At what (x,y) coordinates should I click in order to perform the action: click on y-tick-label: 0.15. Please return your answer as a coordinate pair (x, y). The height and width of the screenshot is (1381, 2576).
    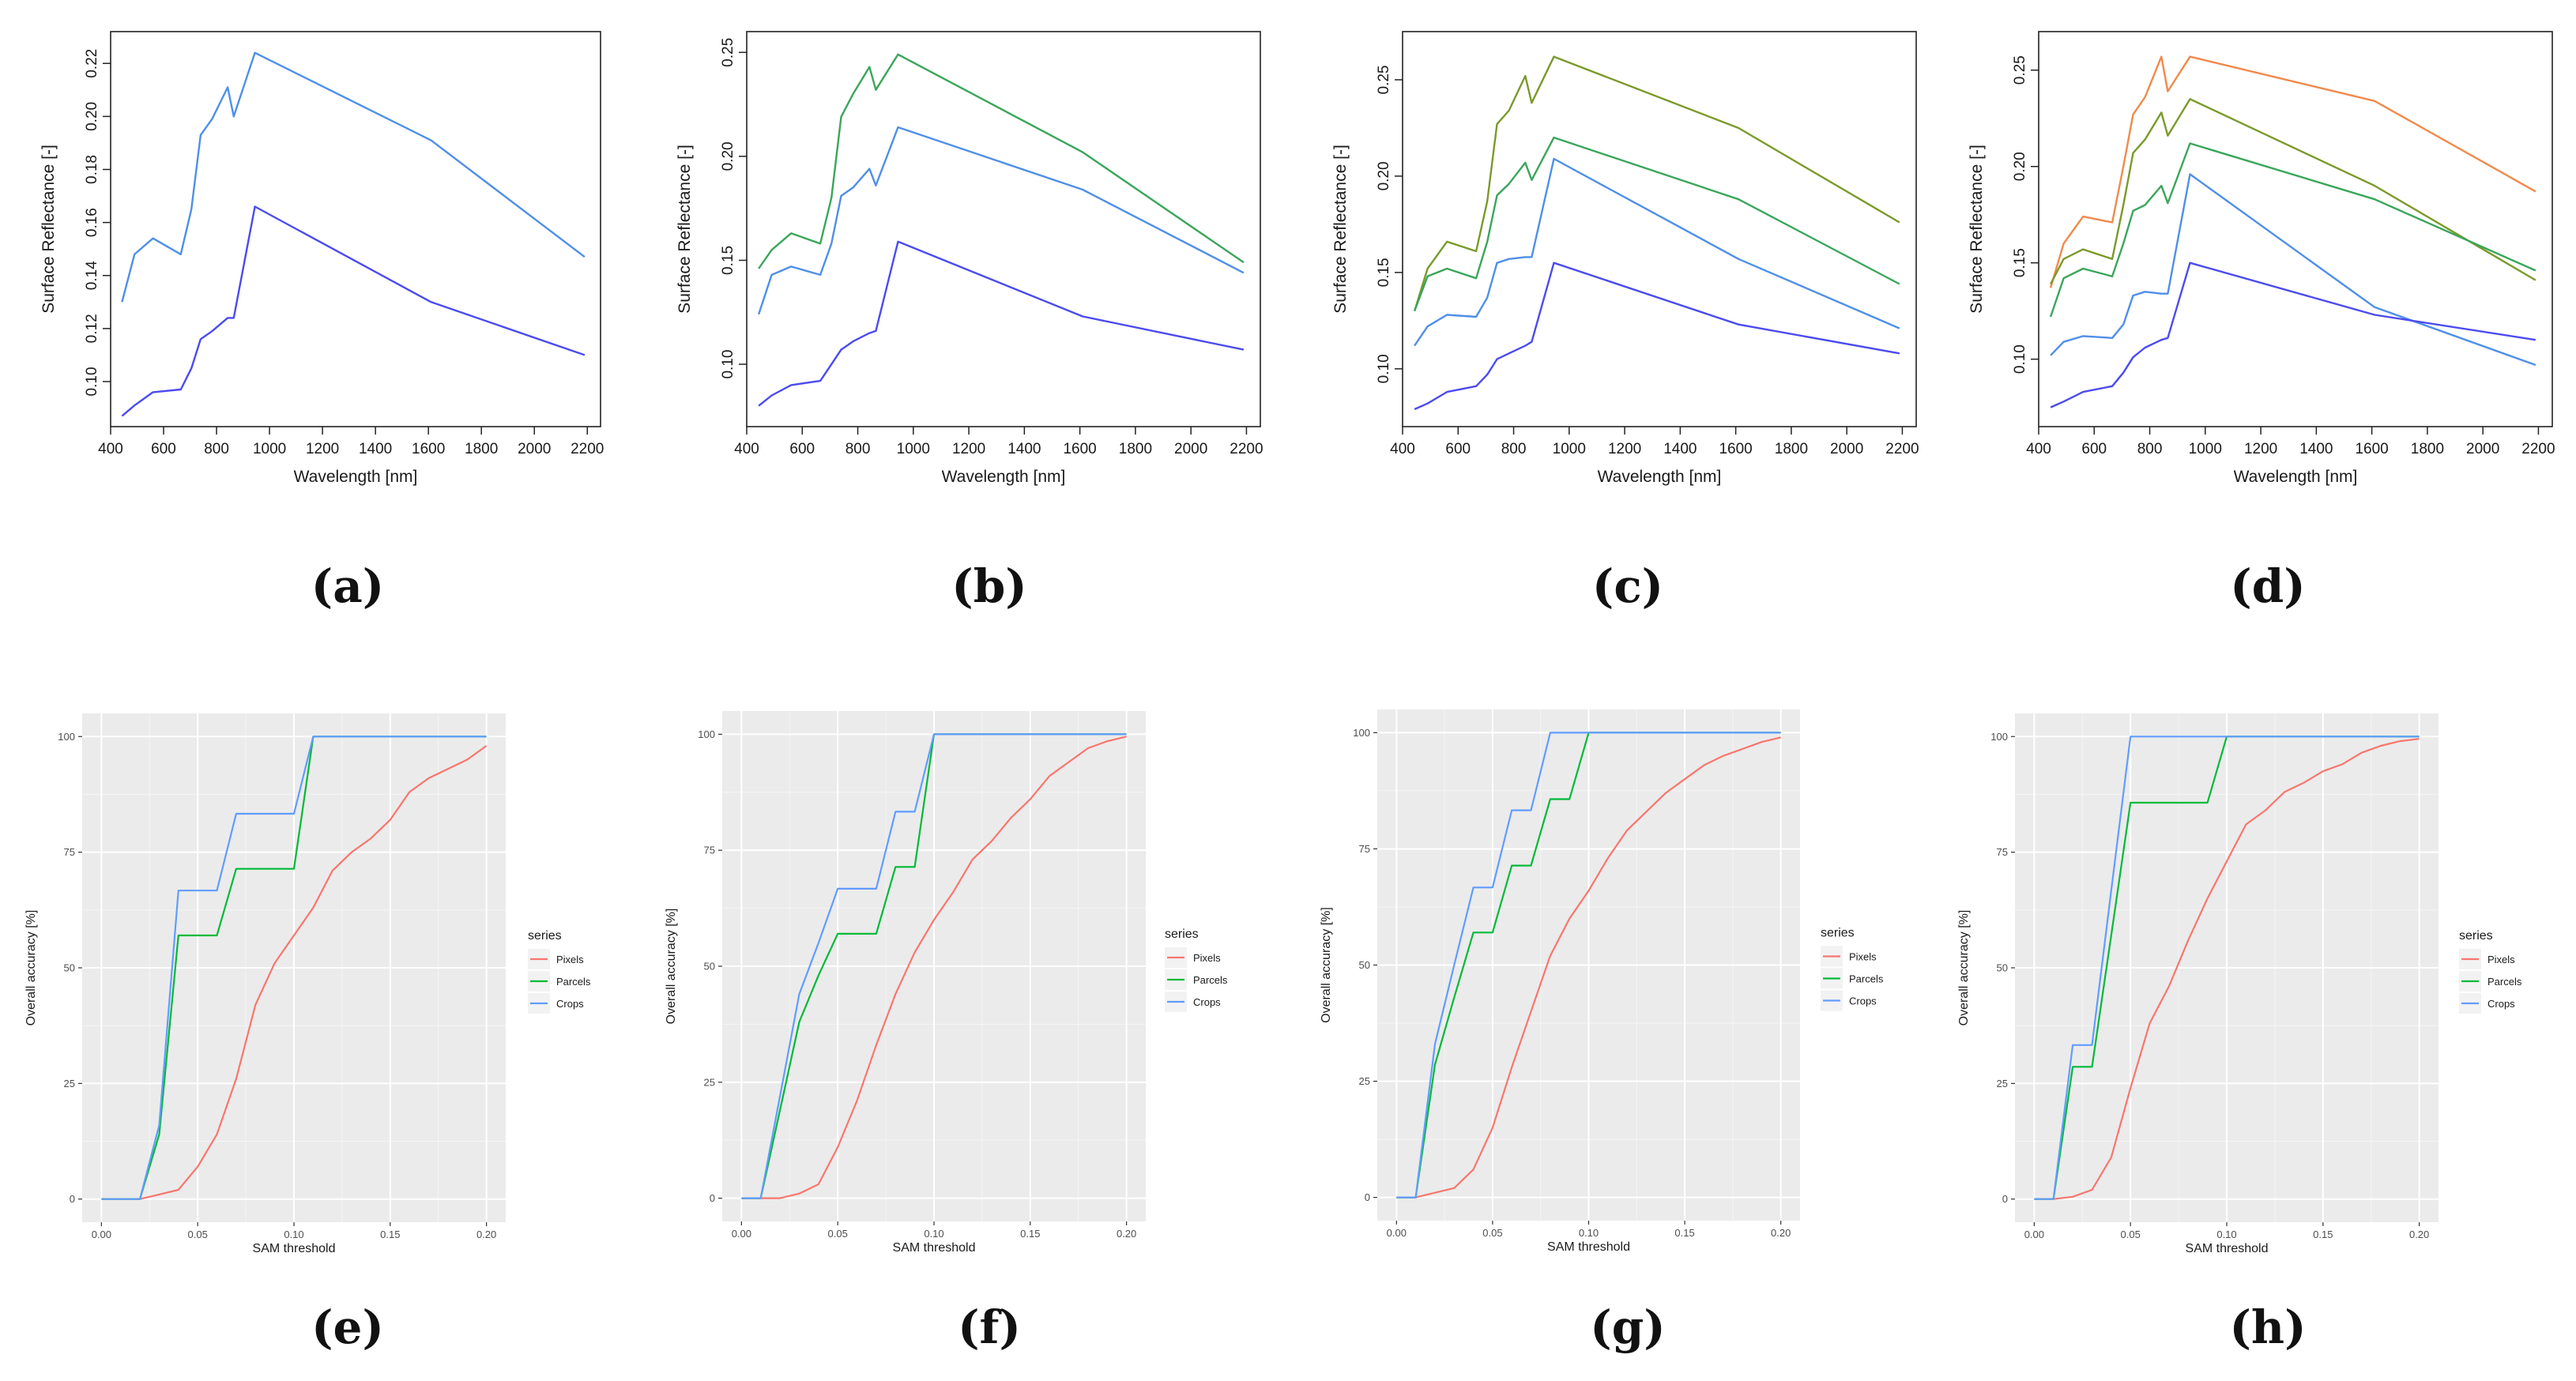
    Looking at the image, I should click on (1384, 272).